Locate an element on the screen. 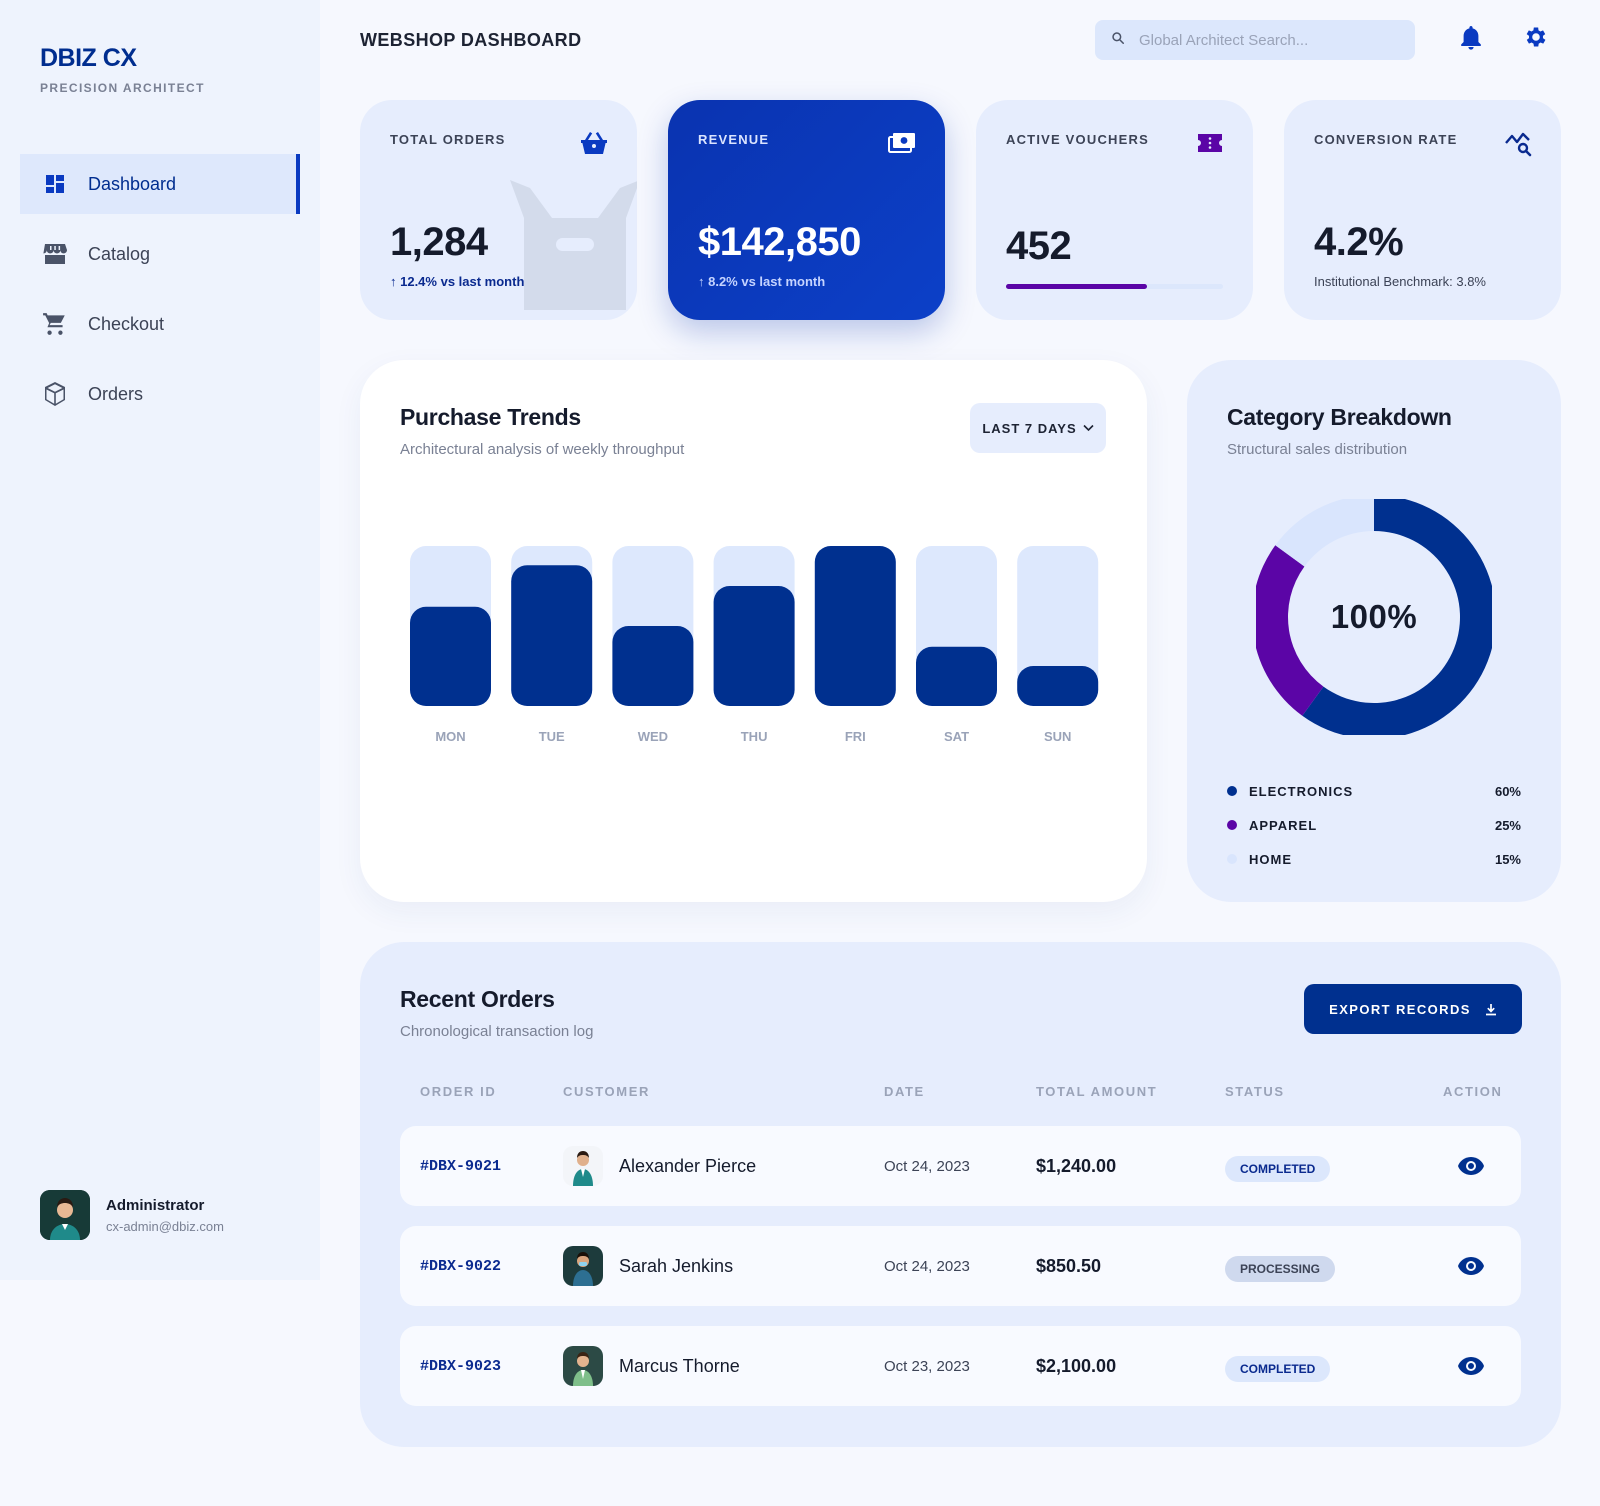 Image resolution: width=1600 pixels, height=1506 pixels. voucher-progress-bar is located at coordinates (1114, 286).